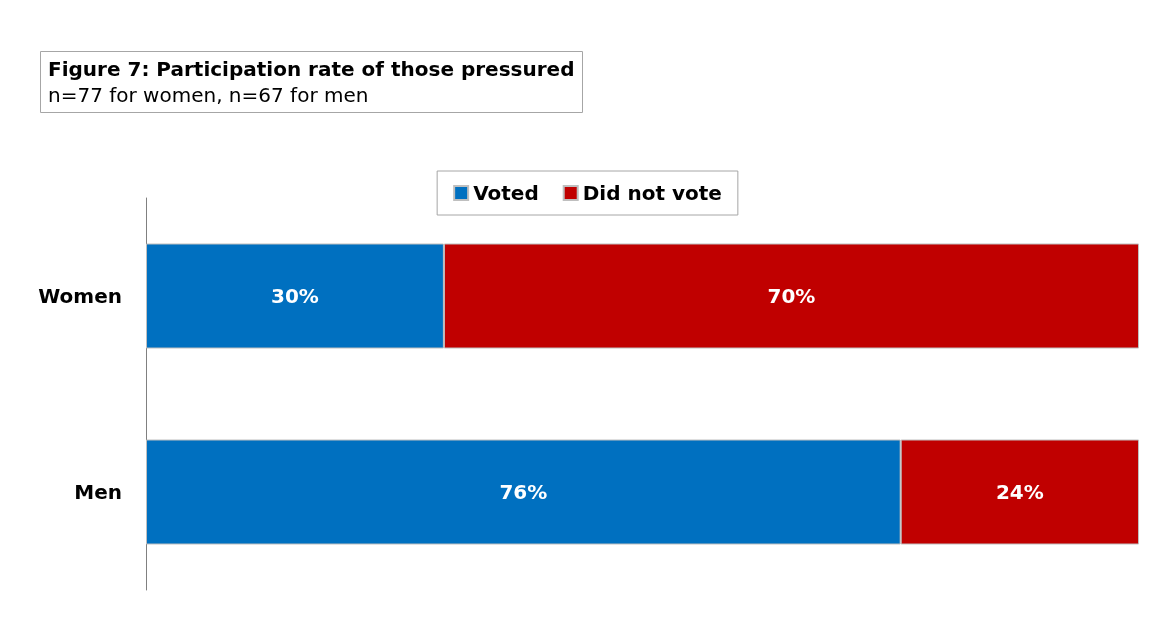  What do you see at coordinates (1019, 492) in the screenshot?
I see `data-label: 24%` at bounding box center [1019, 492].